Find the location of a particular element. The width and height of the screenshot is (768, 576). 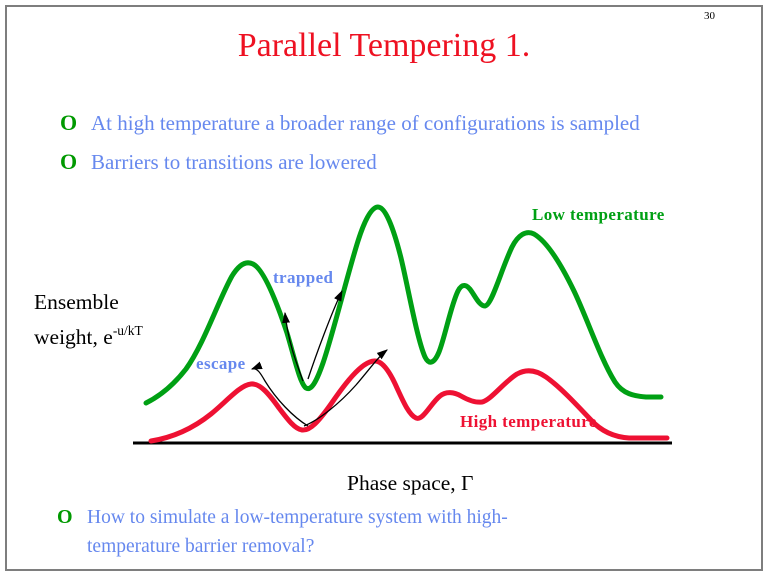

escape-arrow-left is located at coordinates (279, 394).